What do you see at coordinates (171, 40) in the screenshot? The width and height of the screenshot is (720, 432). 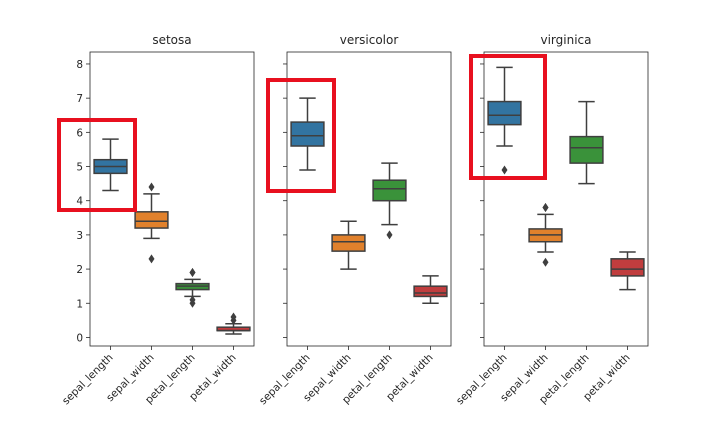 I see `panel-title: setosa` at bounding box center [171, 40].